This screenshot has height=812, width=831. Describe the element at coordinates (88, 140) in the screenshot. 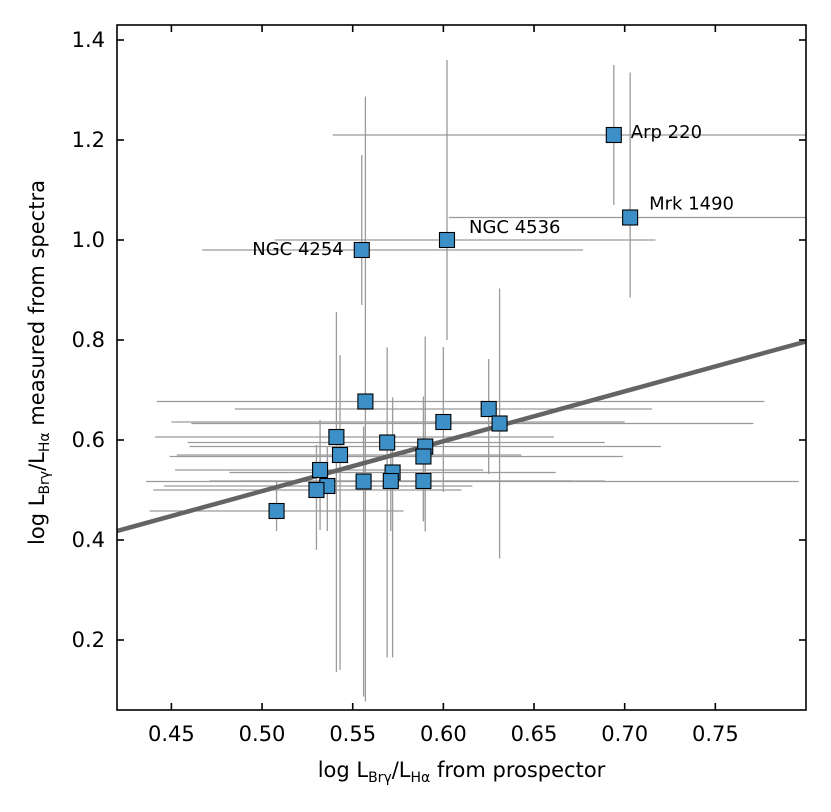

I see `y-tick-label: 1.2` at that location.